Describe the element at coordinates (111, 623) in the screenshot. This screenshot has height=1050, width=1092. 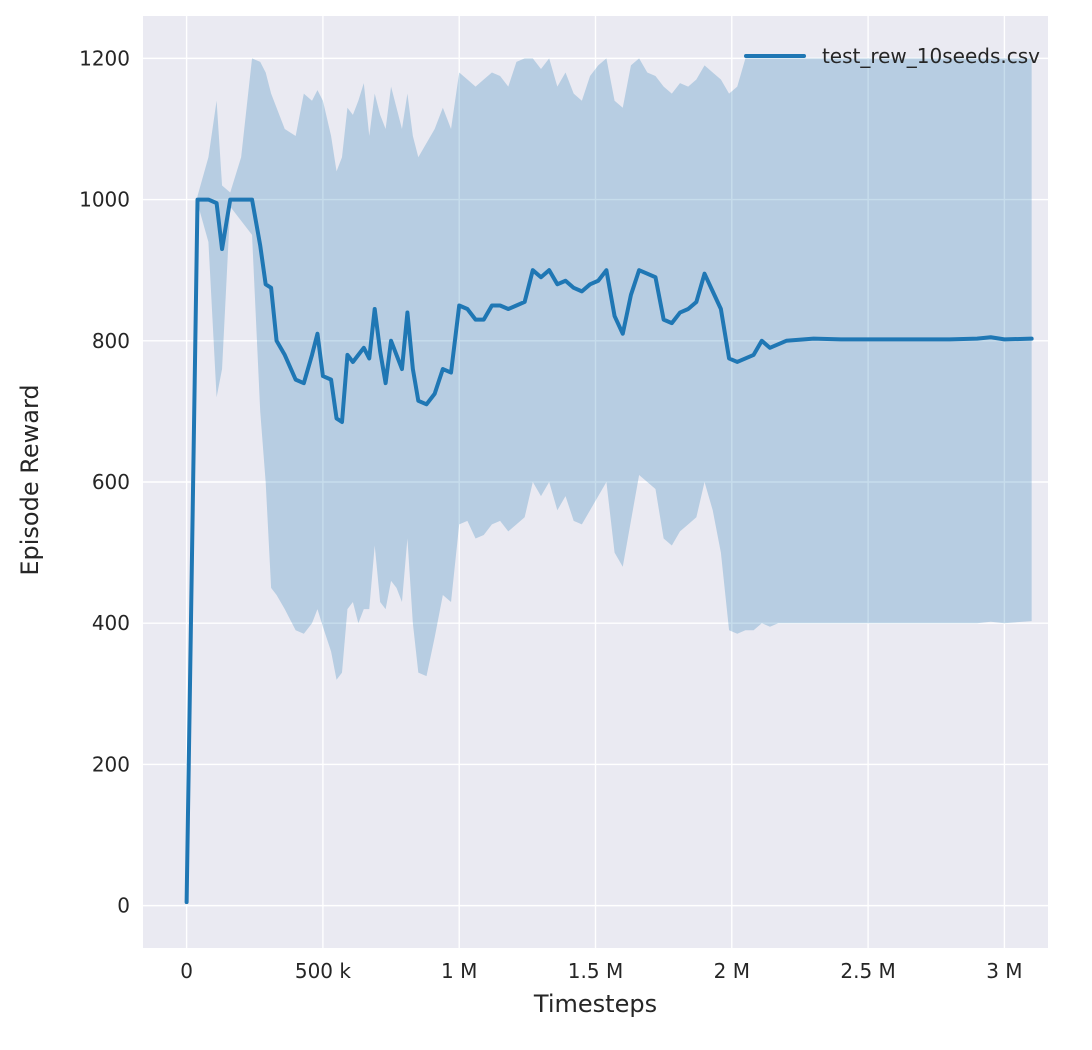
I see `y-tick-label: 400` at that location.